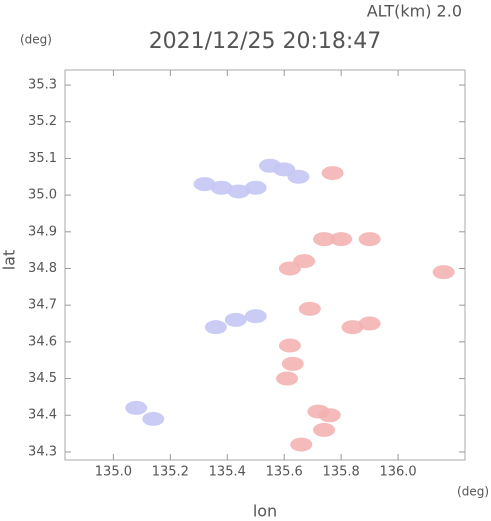 Image resolution: width=491 pixels, height=521 pixels. Describe the element at coordinates (397, 472) in the screenshot. I see `x-tick-label: 136.0` at that location.